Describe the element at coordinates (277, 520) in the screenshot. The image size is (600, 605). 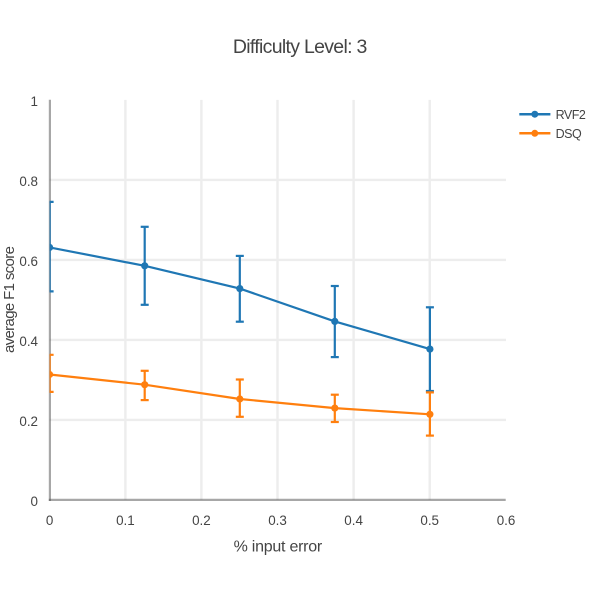
I see `svg-text: 0.3` at that location.